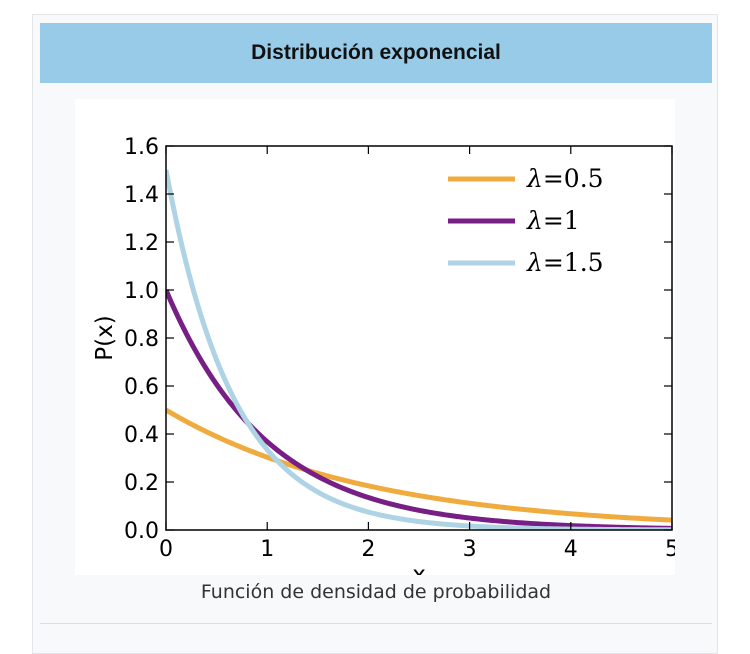 The width and height of the screenshot is (750, 654). I want to click on y-tick-label: 0.4, so click(141, 435).